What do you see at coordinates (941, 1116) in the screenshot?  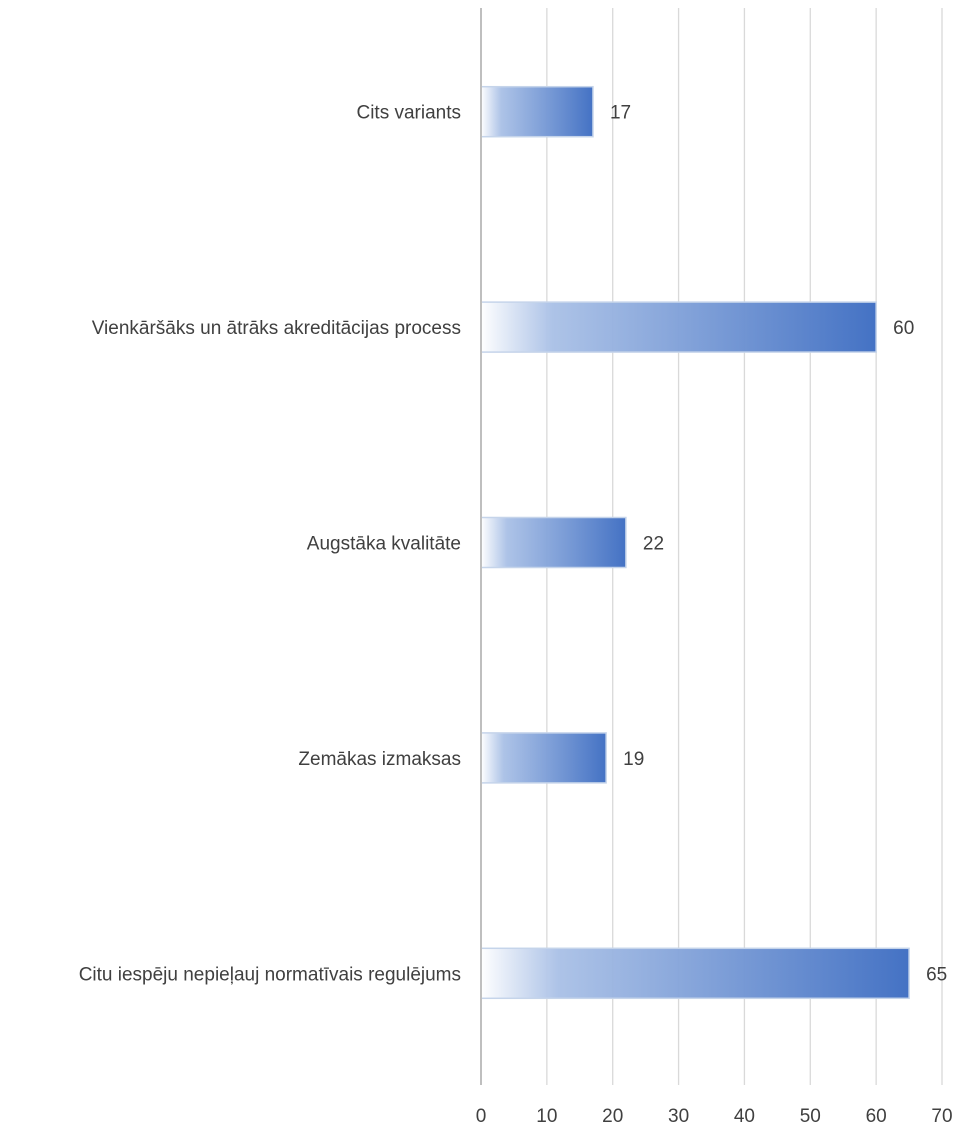 I see `x-tick-label: 70` at bounding box center [941, 1116].